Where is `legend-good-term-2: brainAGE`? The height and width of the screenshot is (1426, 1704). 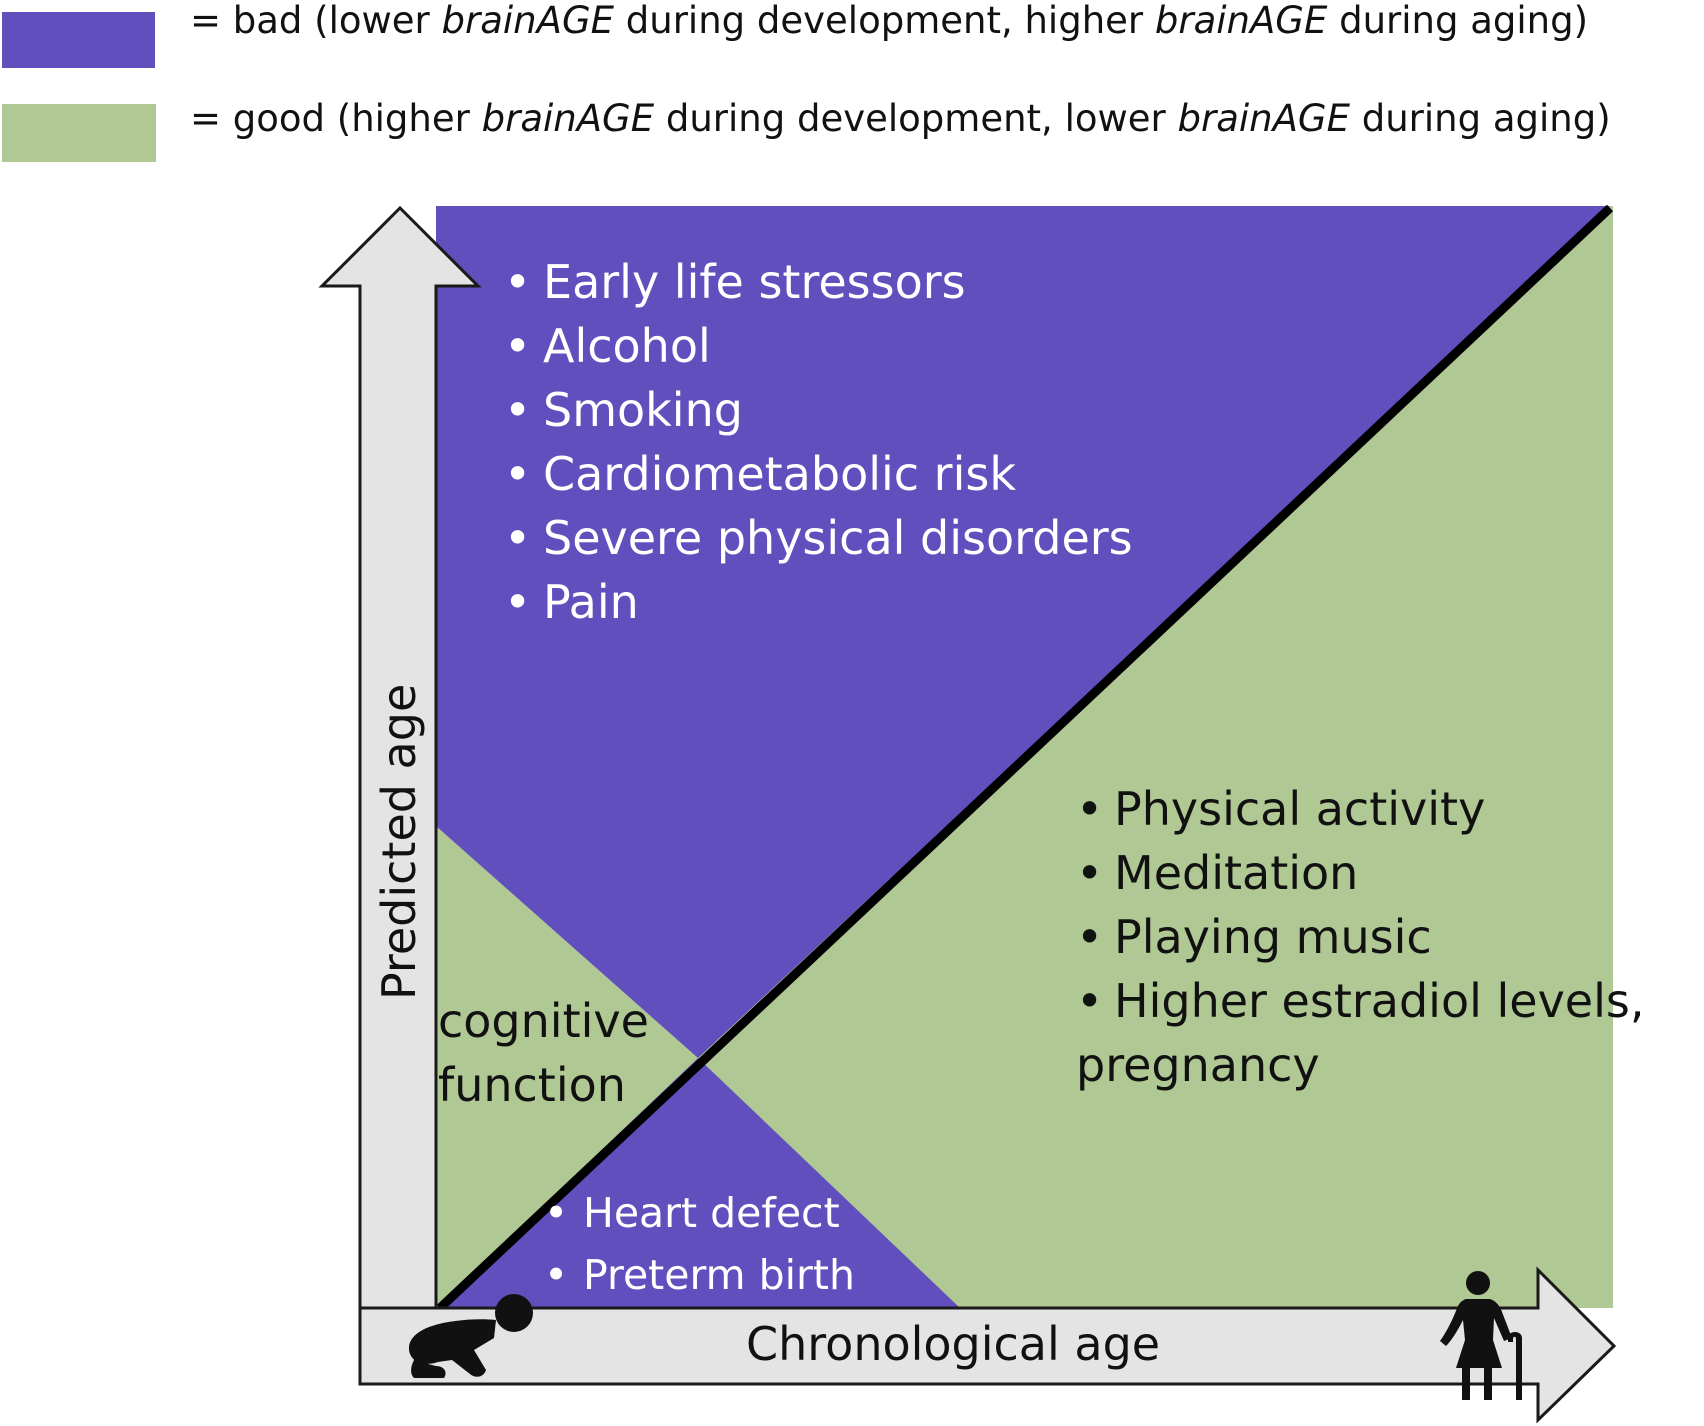
legend-good-term-2: brainAGE is located at coordinates (1264, 118).